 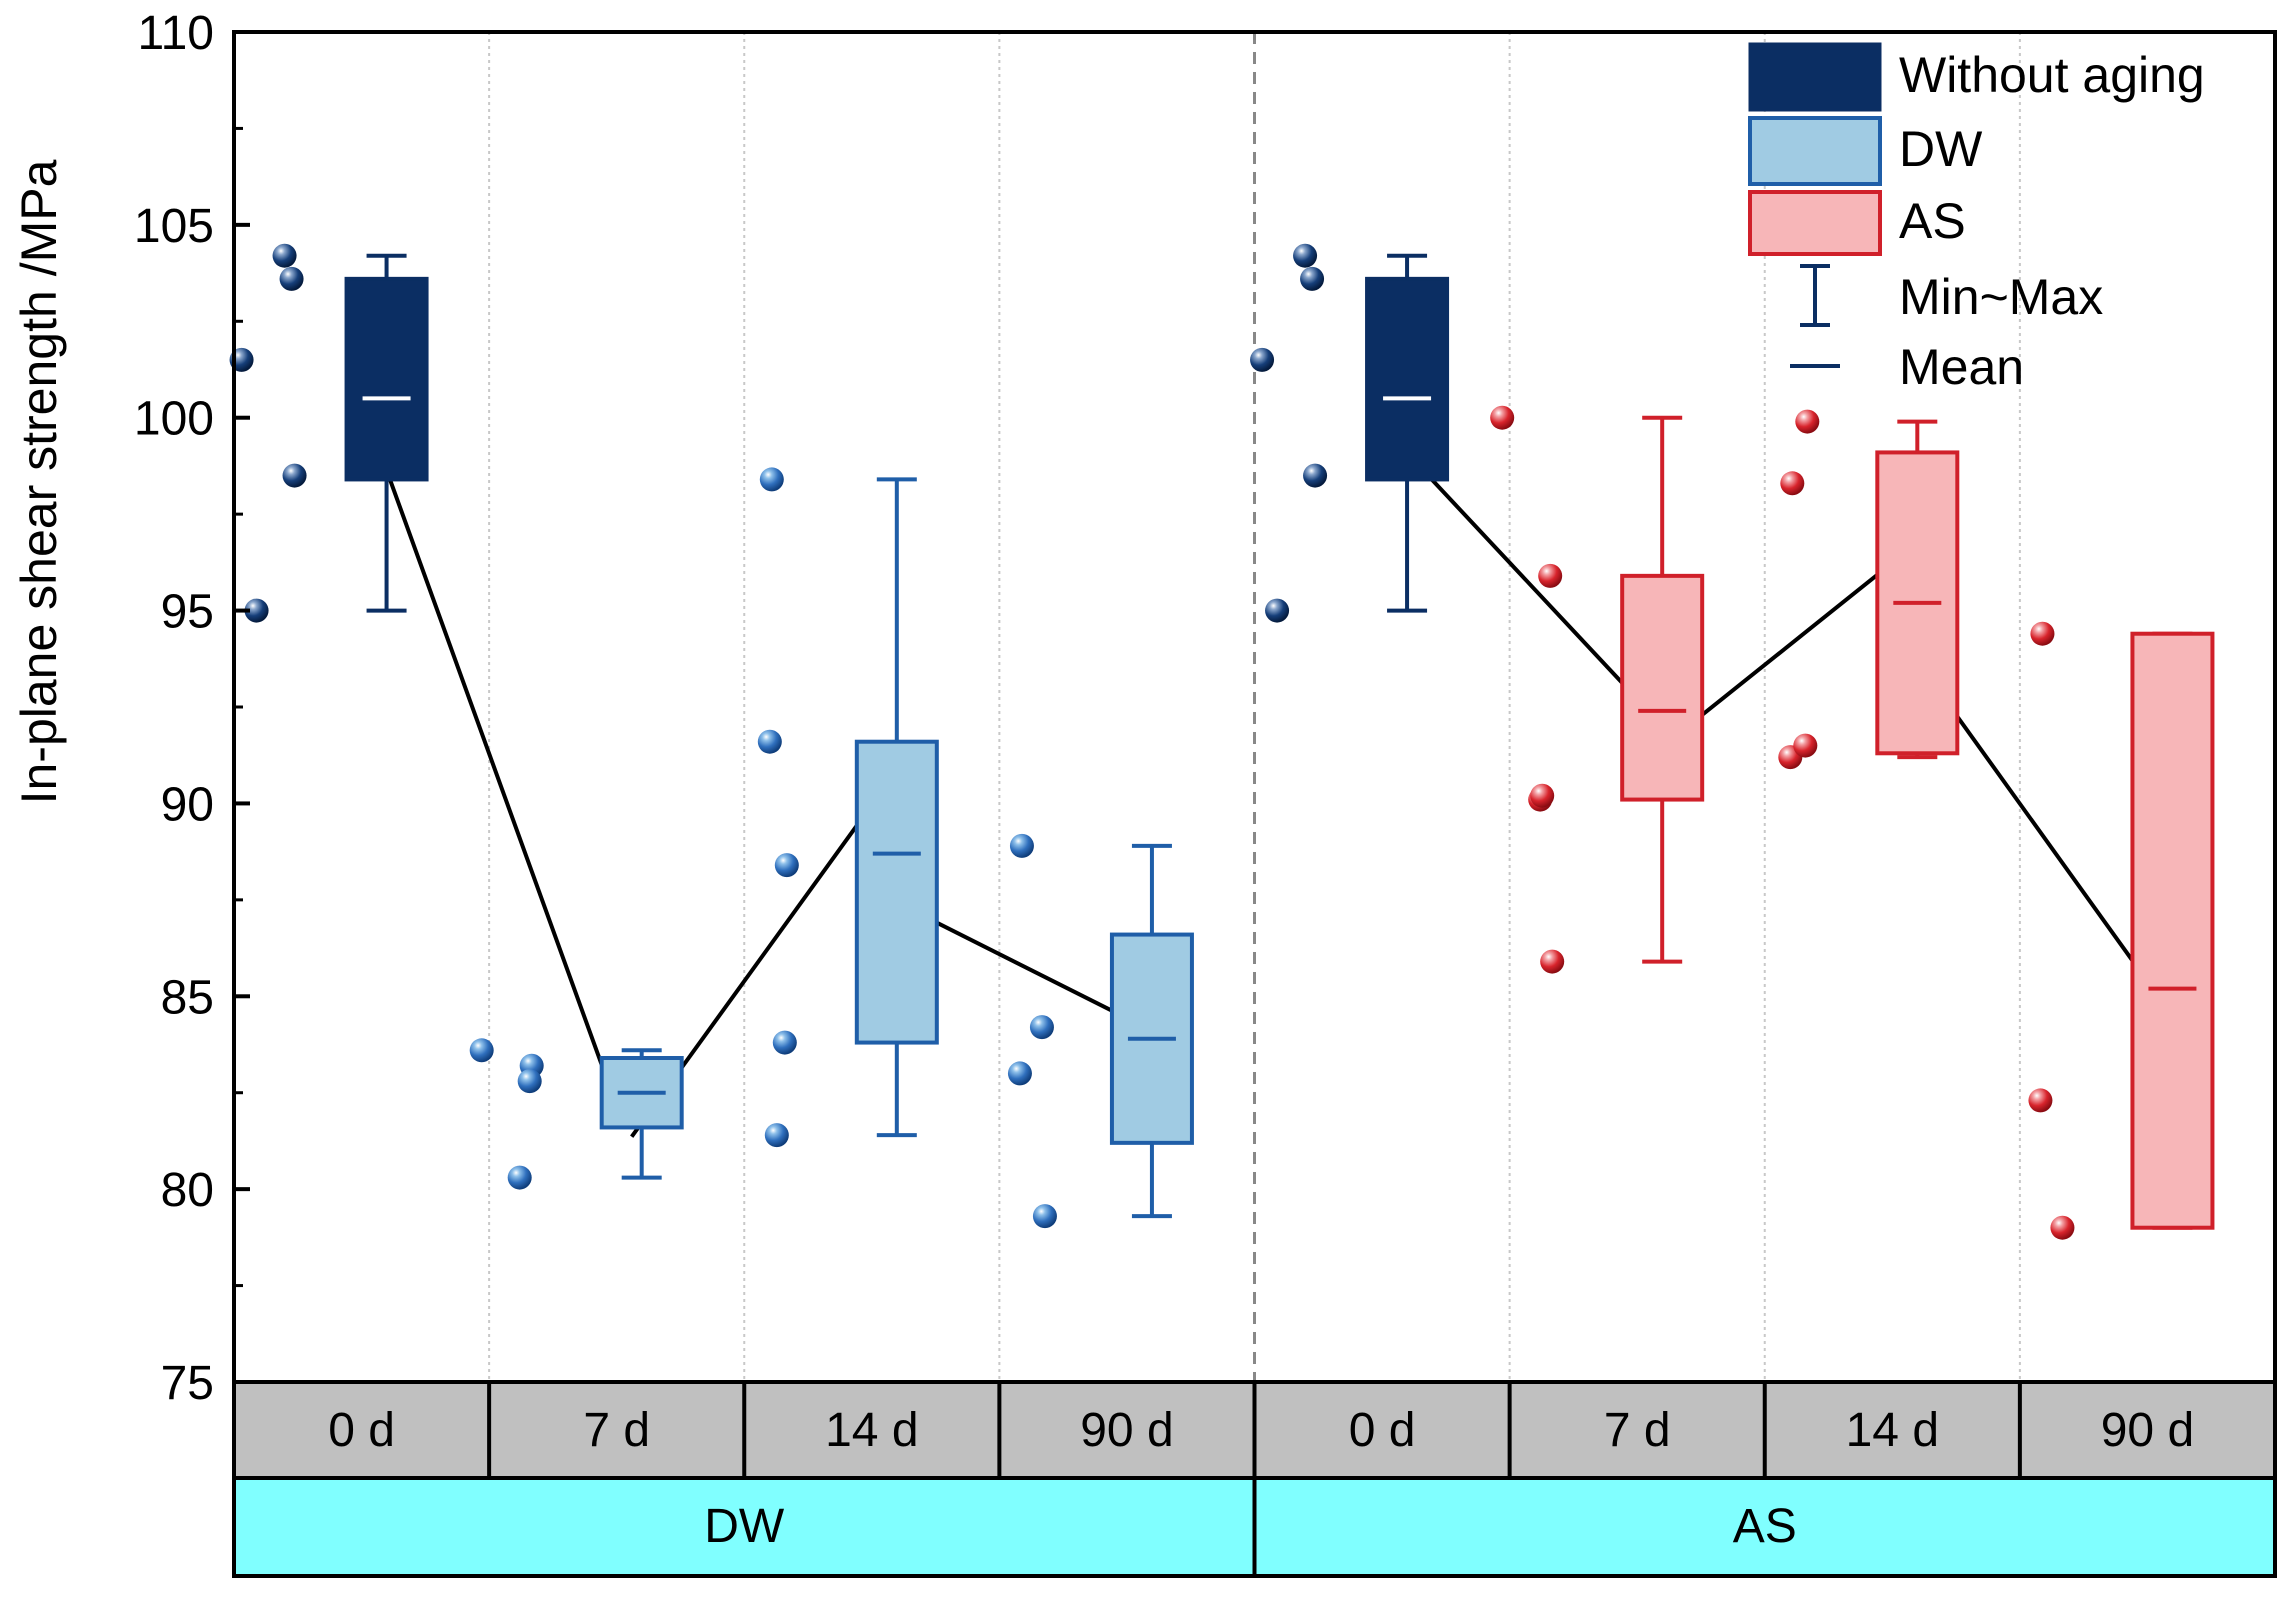 What do you see at coordinates (187, 612) in the screenshot?
I see `y-tick-label: 95` at bounding box center [187, 612].